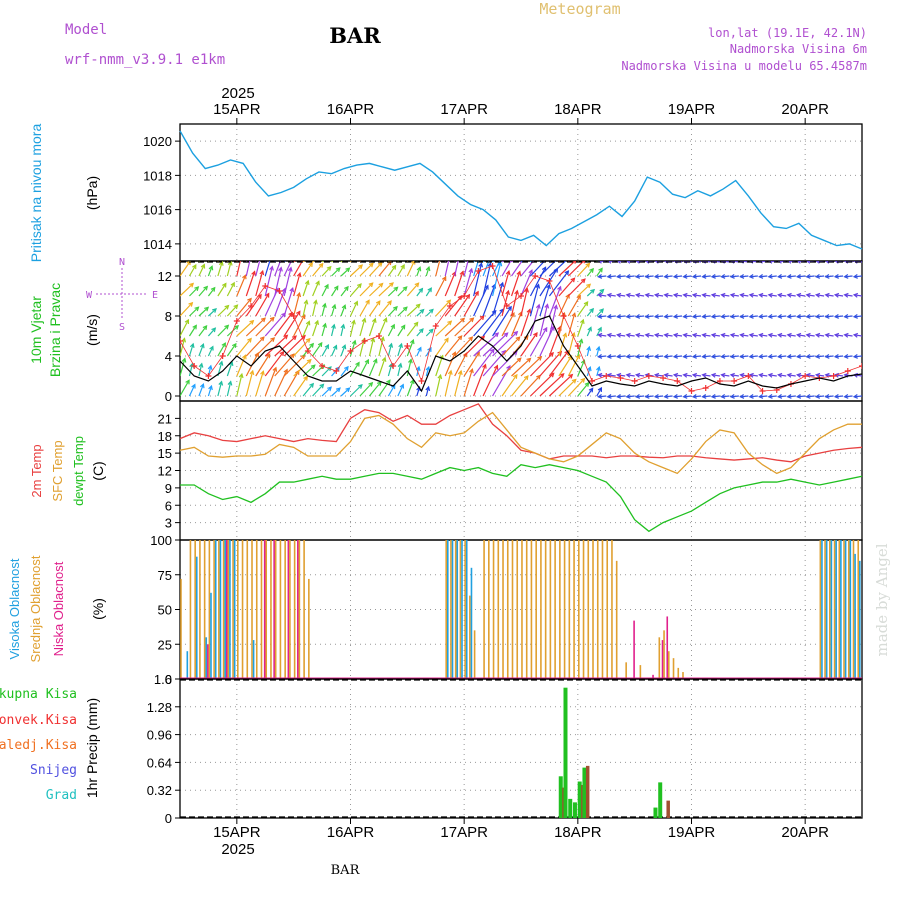 This screenshot has height=900, width=900. Describe the element at coordinates (208, 661) in the screenshot. I see `cloud-low-bar` at that location.